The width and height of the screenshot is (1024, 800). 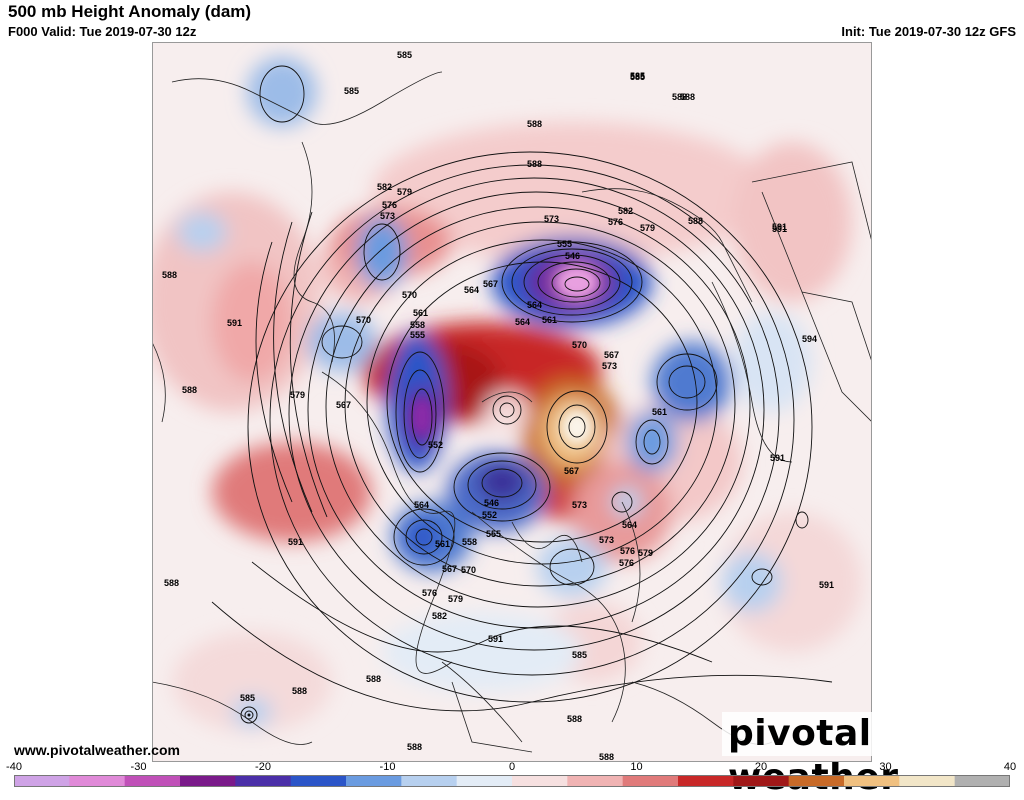 What do you see at coordinates (636, 767) in the screenshot?
I see `colorbar-tick-label: 10` at bounding box center [636, 767].